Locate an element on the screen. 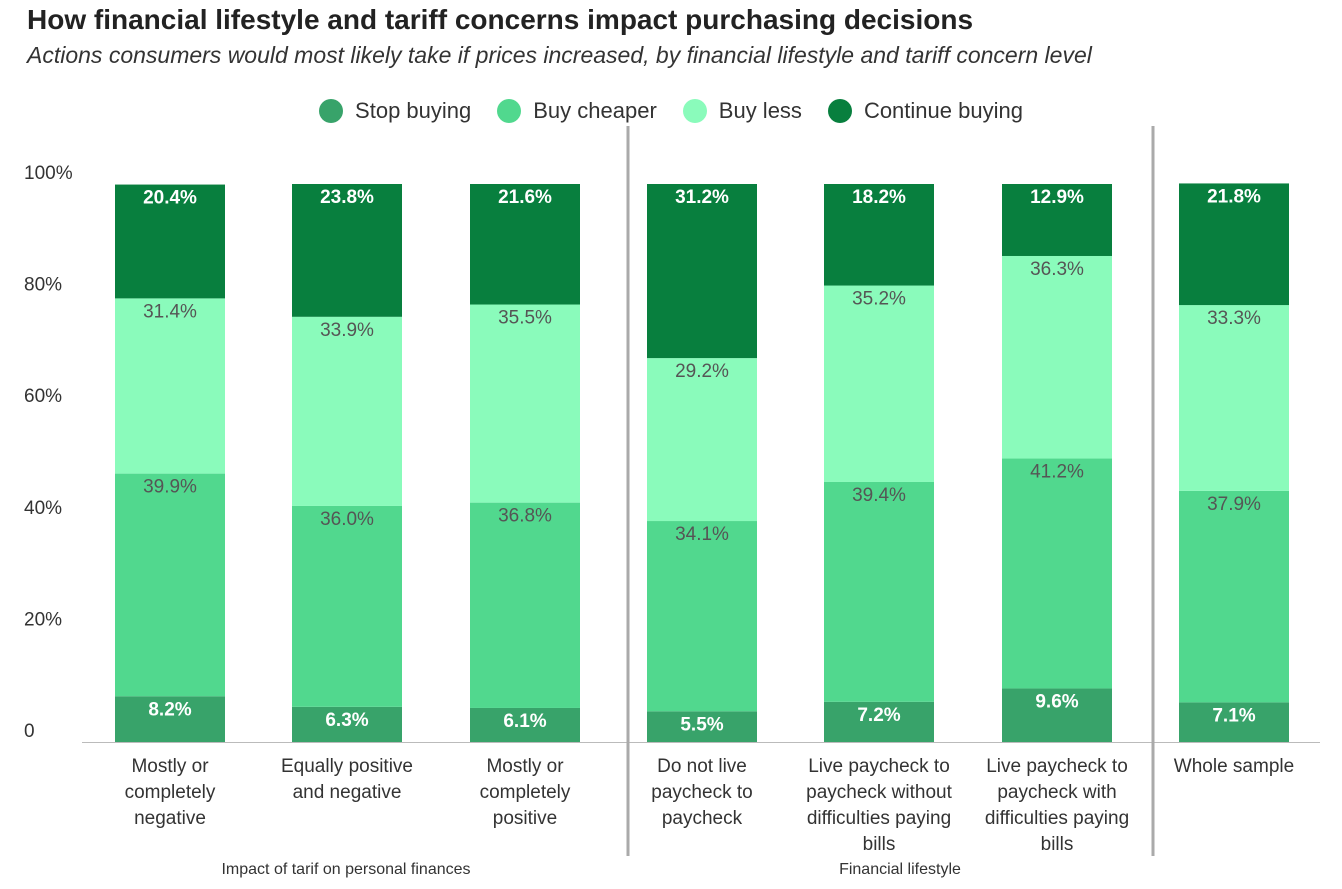 This screenshot has width=1342, height=889. legend-swatch-buy-cheaper is located at coordinates (509, 111).